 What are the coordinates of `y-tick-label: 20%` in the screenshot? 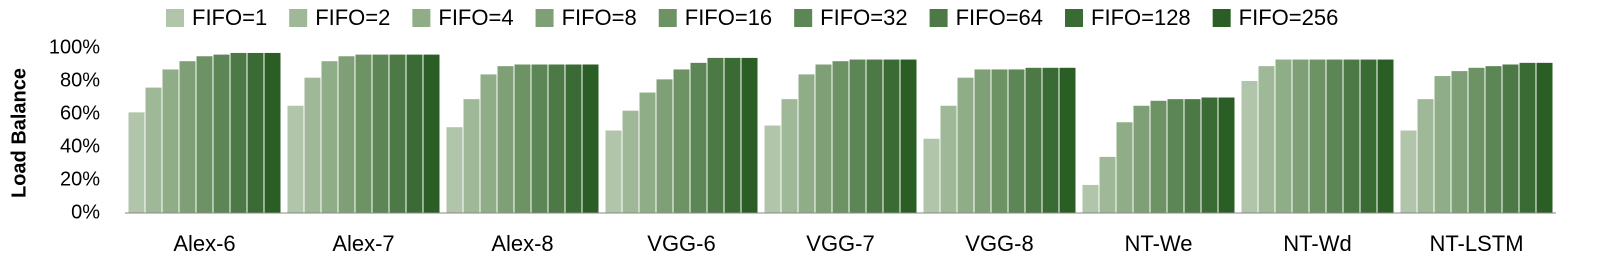 It's located at (80, 179).